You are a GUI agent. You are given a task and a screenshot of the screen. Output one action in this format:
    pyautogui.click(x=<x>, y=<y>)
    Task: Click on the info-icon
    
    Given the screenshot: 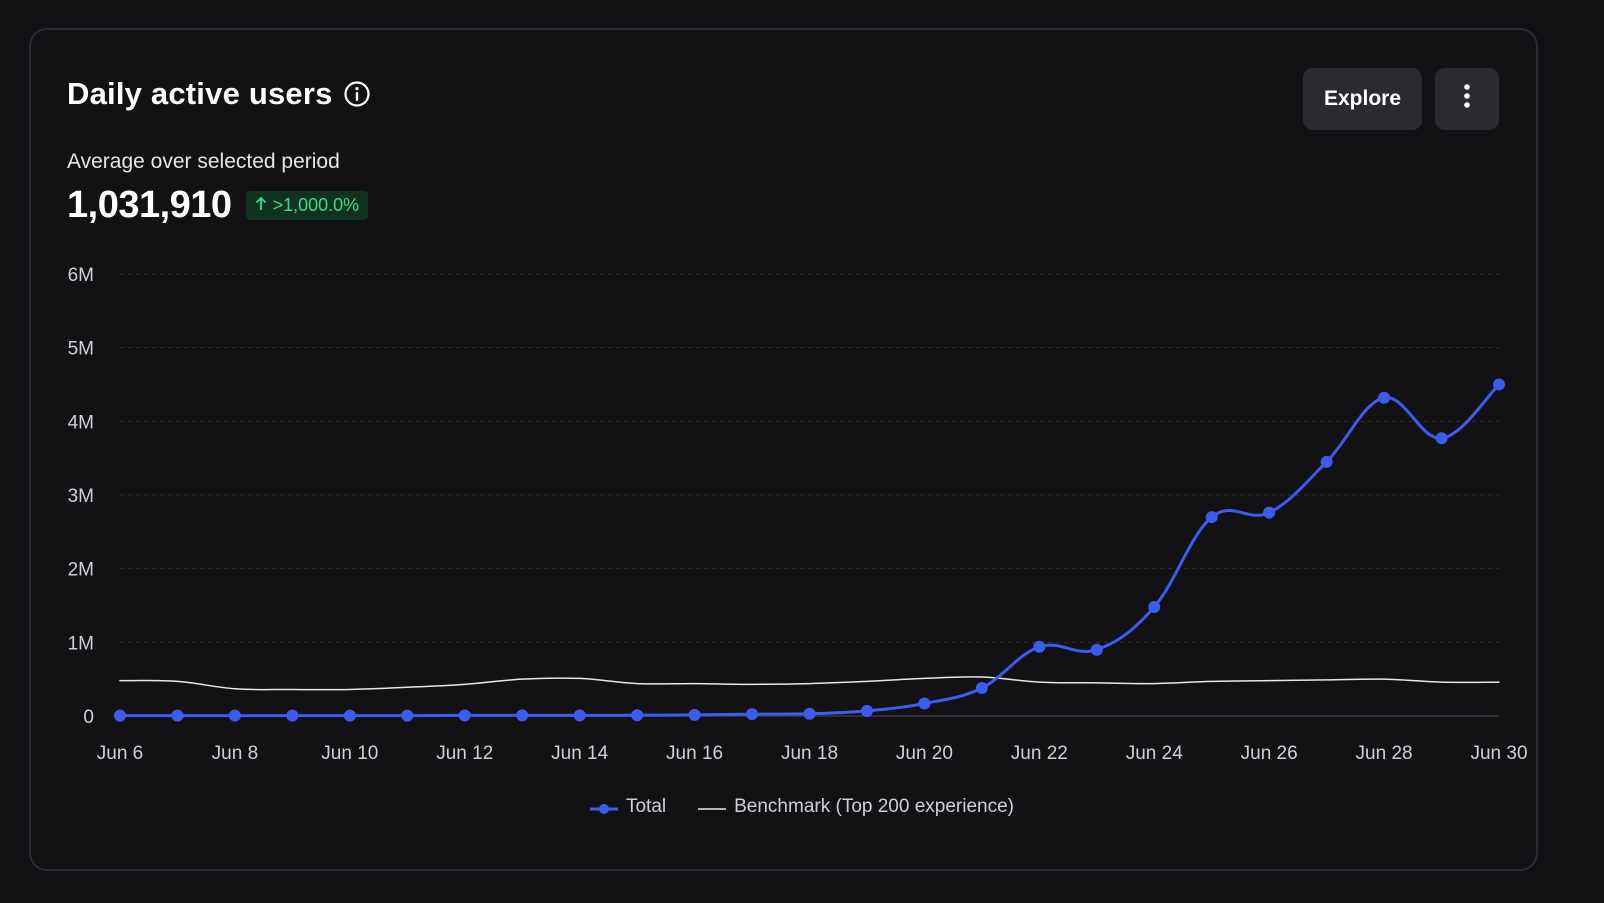 What is the action you would take?
    pyautogui.click(x=357, y=94)
    